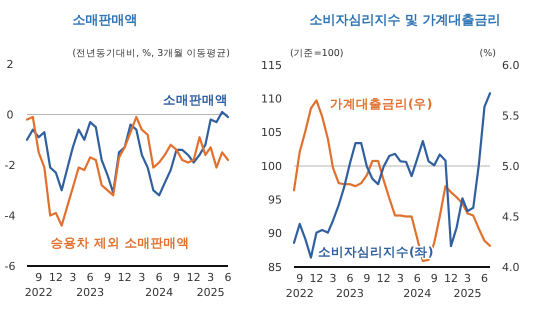 The image size is (549, 315). Describe the element at coordinates (10, 266) in the screenshot. I see `y-tick-label: -6` at that location.